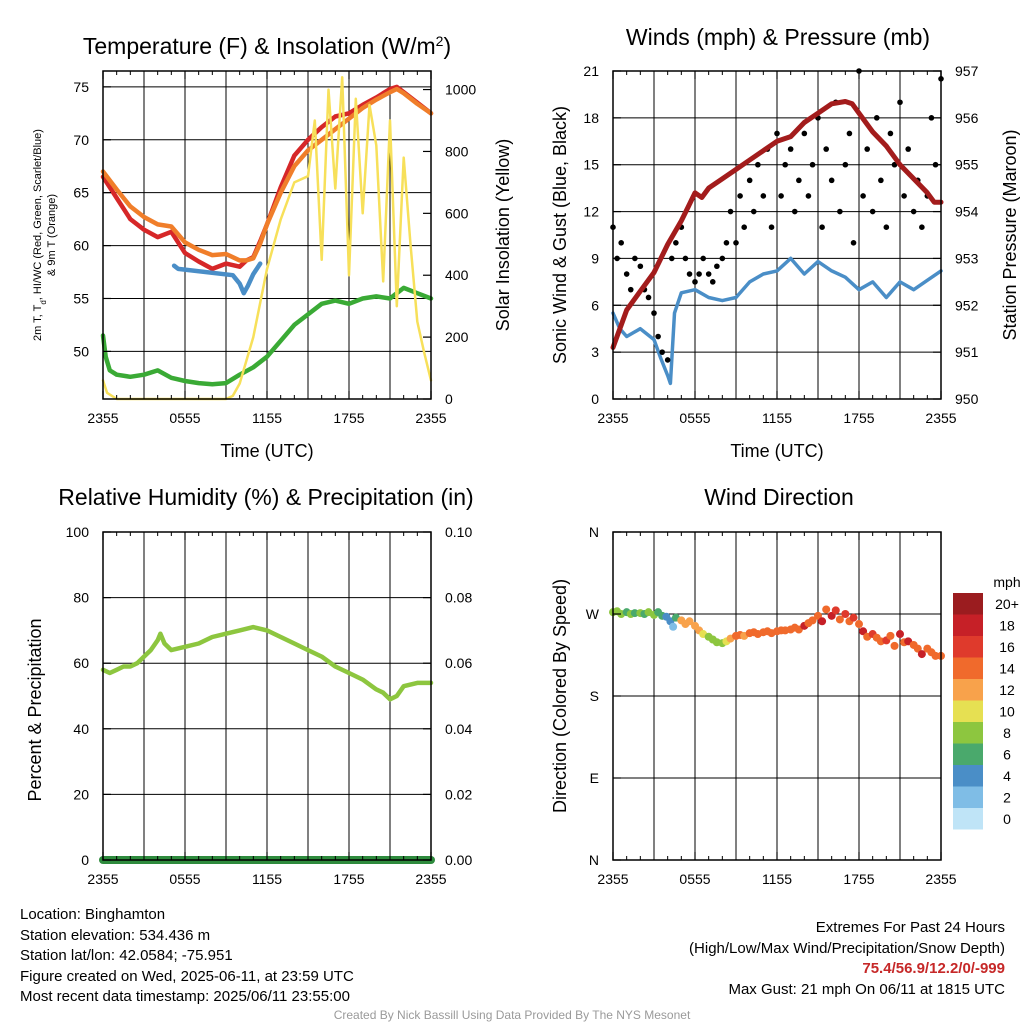 This screenshot has width=1024, height=1024. Describe the element at coordinates (1007, 604) in the screenshot. I see `colorbar-label: 20+` at that location.